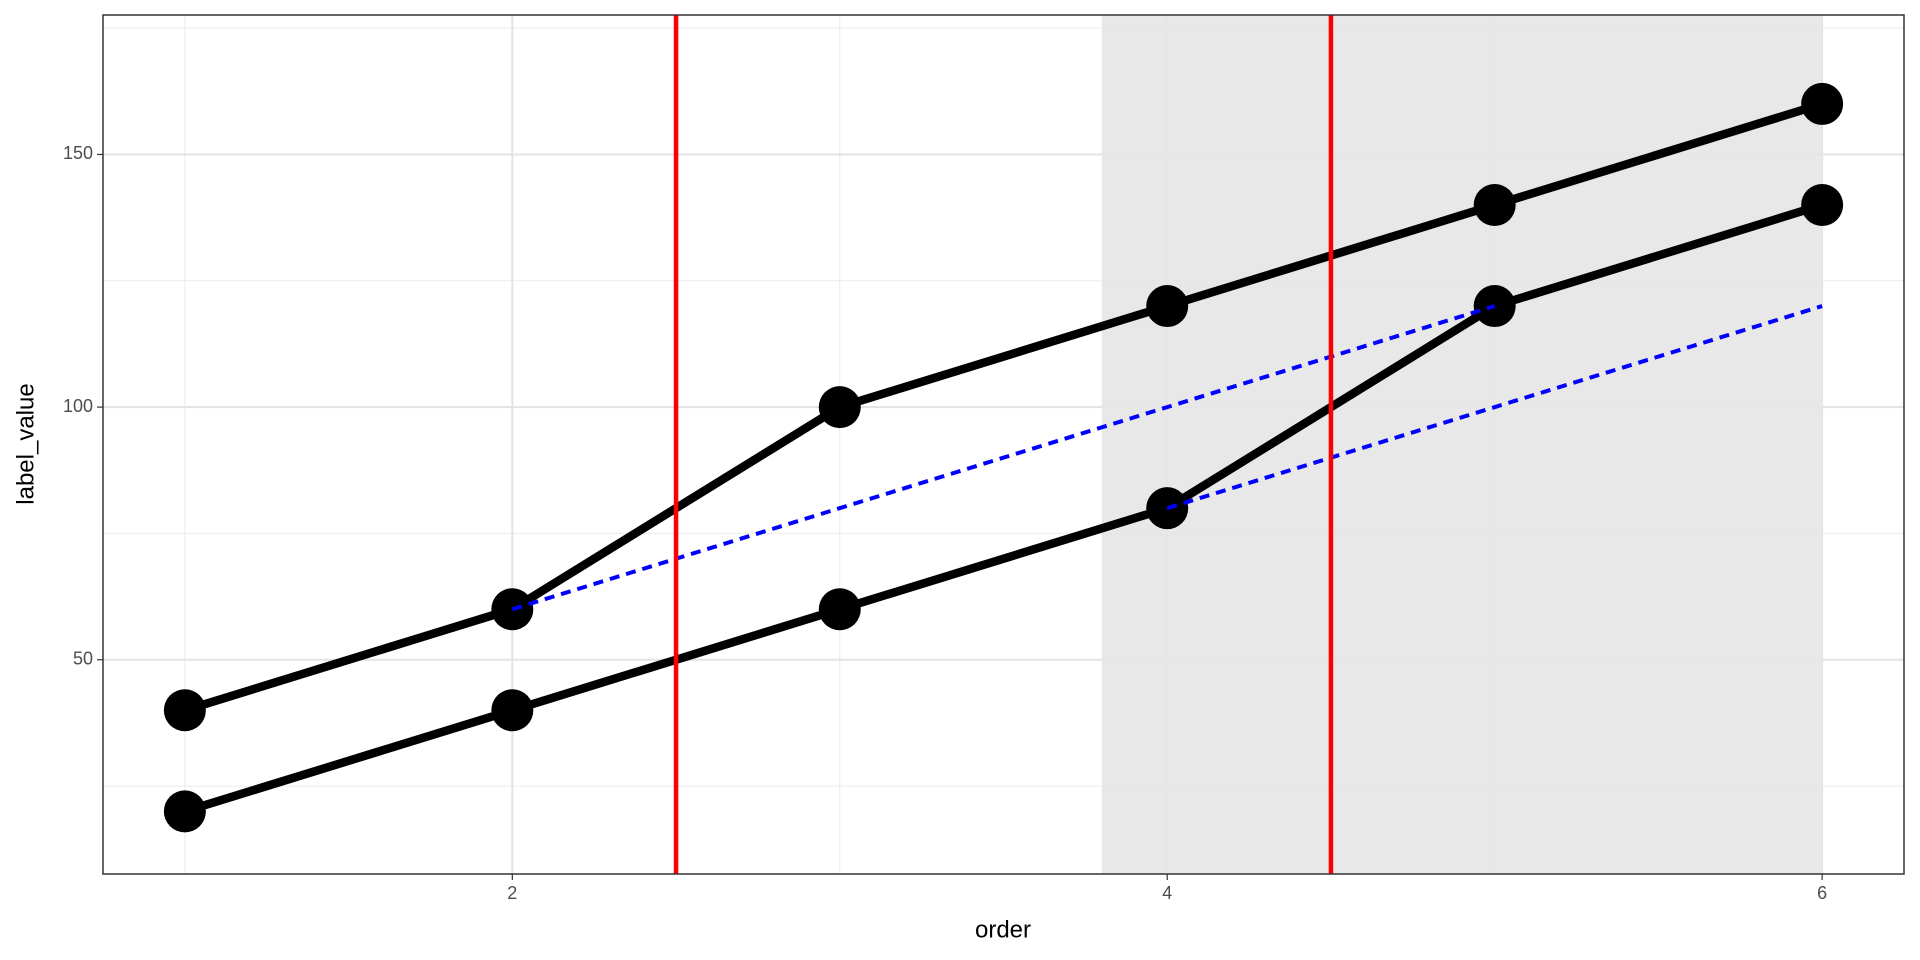 The image size is (1920, 960). I want to click on y-tick-label: 50, so click(83, 659).